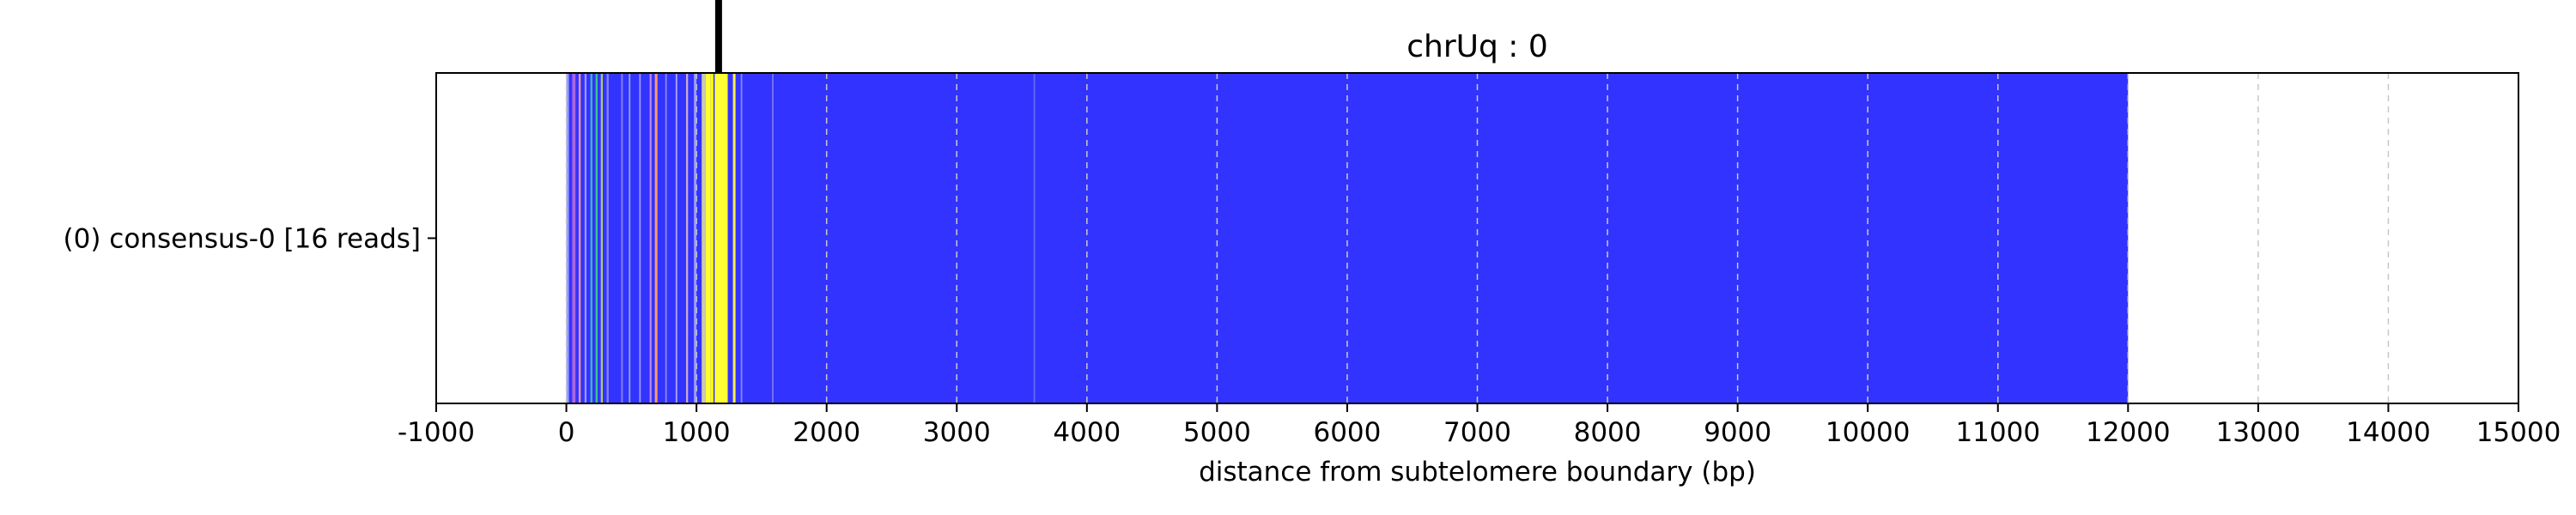 This screenshot has height=515, width=2576. What do you see at coordinates (697, 432) in the screenshot?
I see `x-tick-label: 1000` at bounding box center [697, 432].